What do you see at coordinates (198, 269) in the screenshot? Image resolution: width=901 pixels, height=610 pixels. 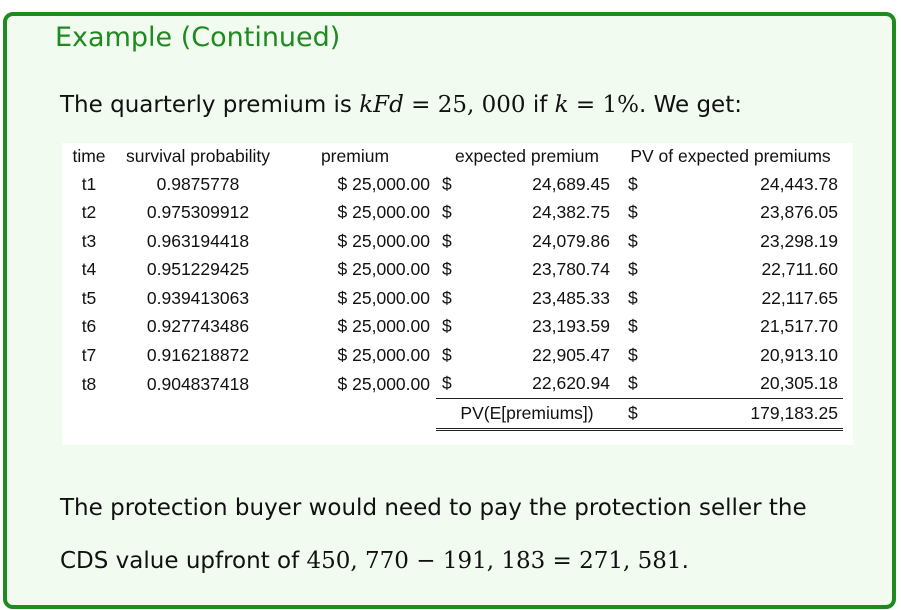 I see `cell-survival-probability: 0.951229425` at bounding box center [198, 269].